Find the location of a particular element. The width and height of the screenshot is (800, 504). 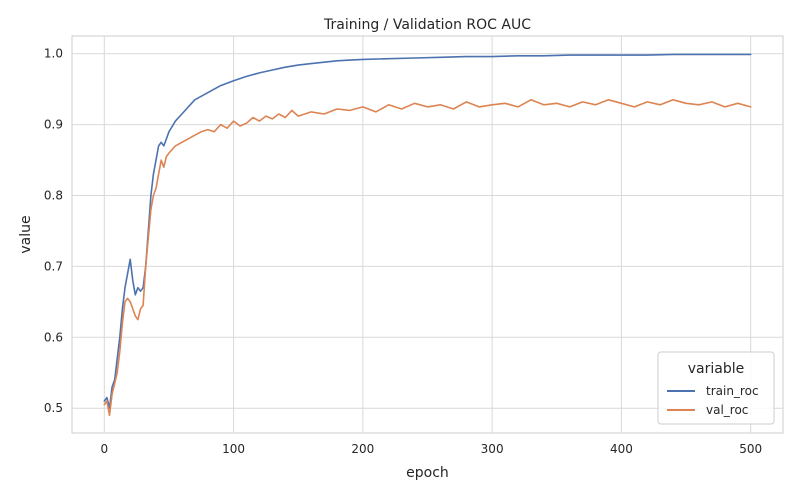

y-tick-label: 0.7 is located at coordinates (53, 266).